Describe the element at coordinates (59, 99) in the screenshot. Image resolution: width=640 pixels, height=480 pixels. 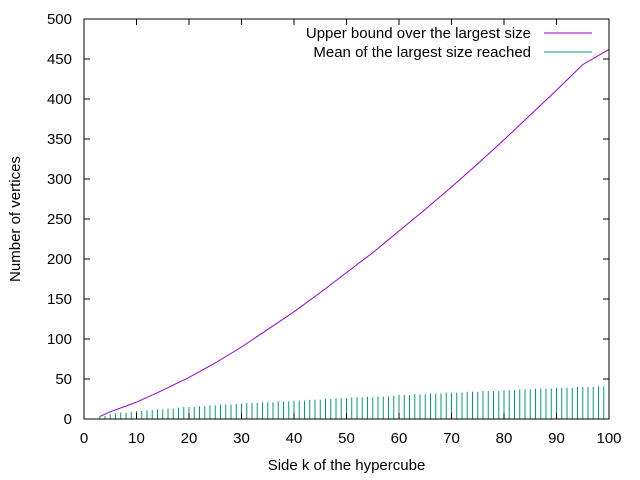
I see `y-tick-label: 400` at that location.